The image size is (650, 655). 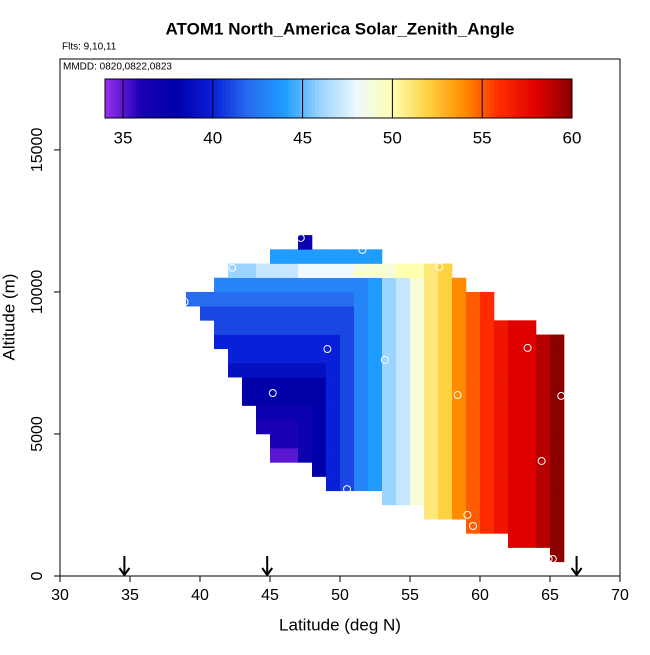 What do you see at coordinates (124, 572) in the screenshot?
I see `arrow-head` at bounding box center [124, 572].